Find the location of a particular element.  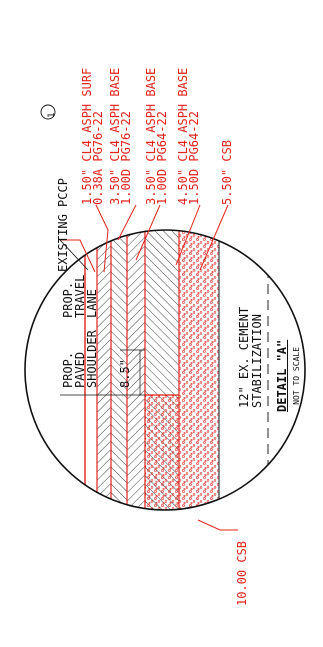

asphalt-surf-layer is located at coordinates (104, 370).